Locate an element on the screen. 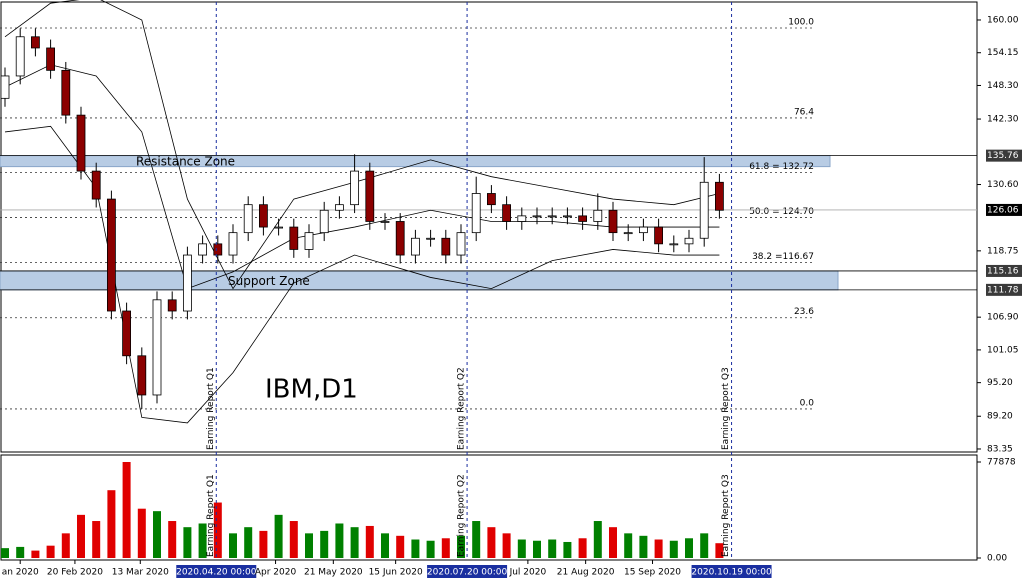  zone-label: Support Zone is located at coordinates (269, 281).